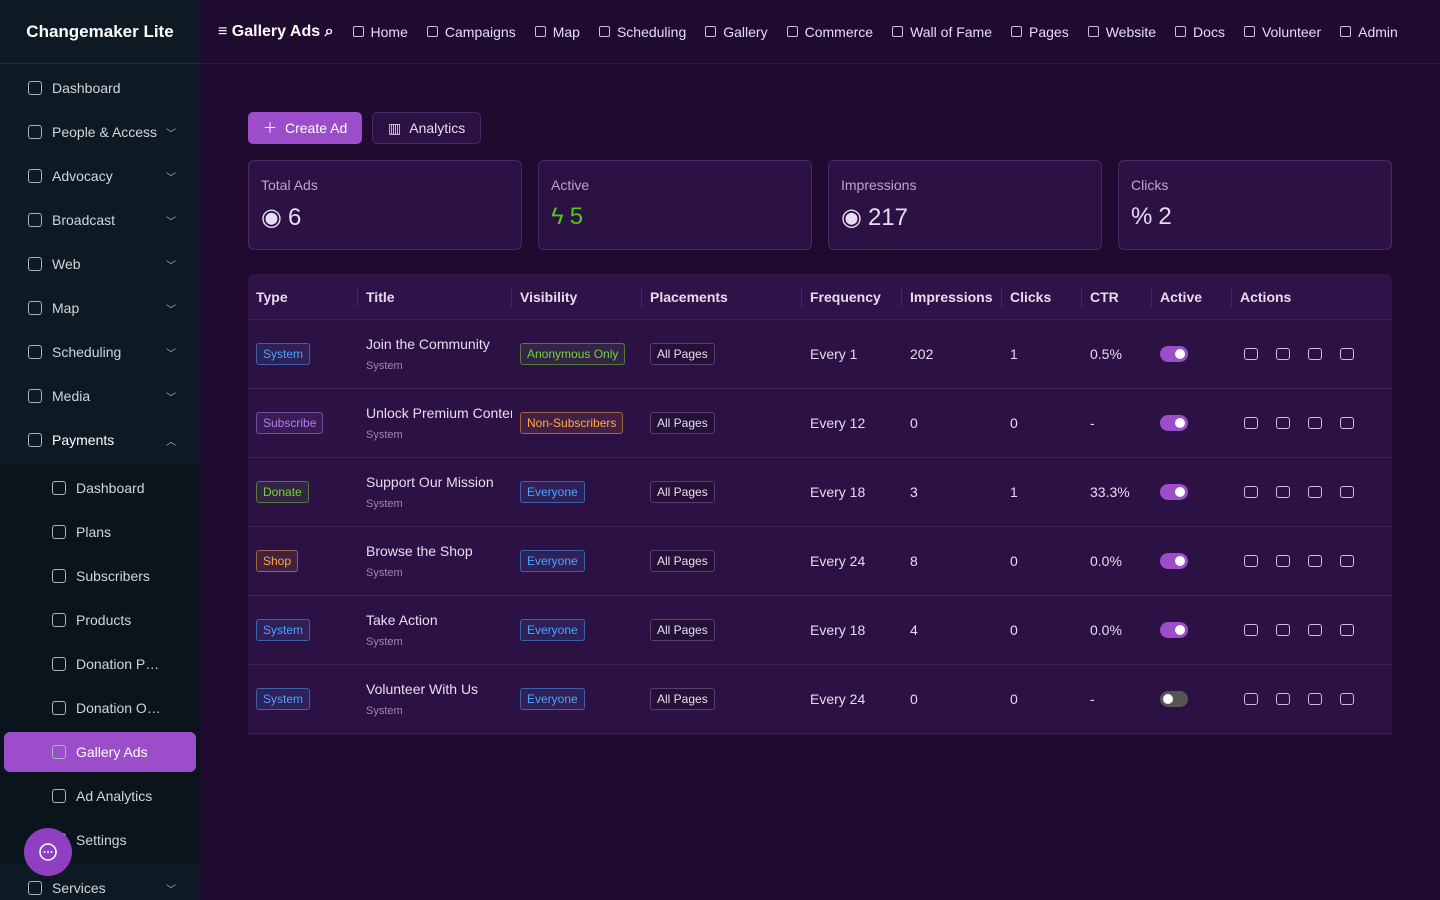  What do you see at coordinates (1092, 423) in the screenshot?
I see `ctr-cell: -` at bounding box center [1092, 423].